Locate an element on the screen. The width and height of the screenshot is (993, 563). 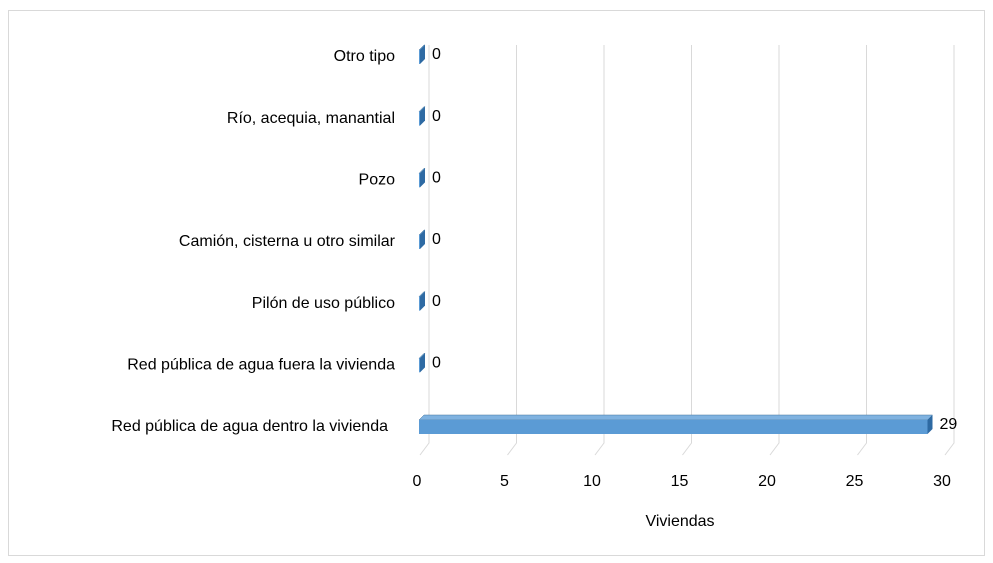
y-tick-label: Pilón de uso público is located at coordinates (323, 303).